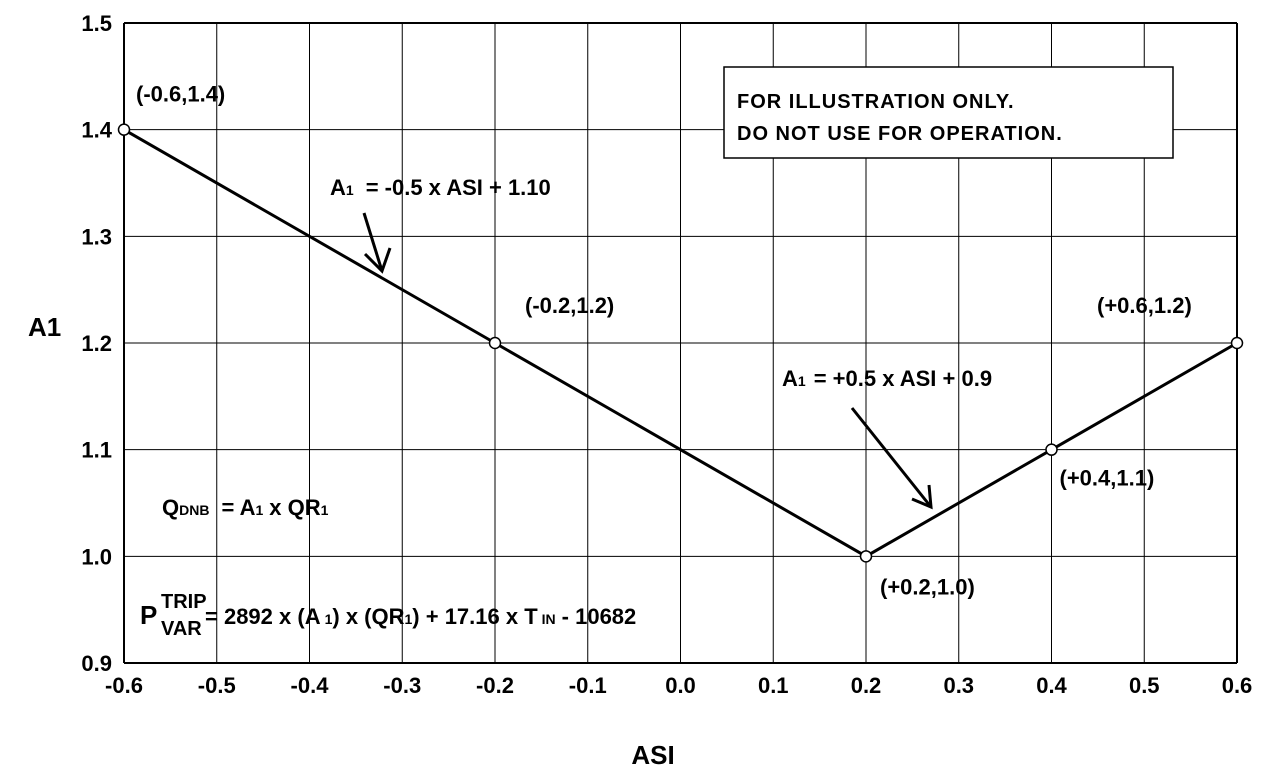  I want to click on notice-box, so click(948, 112).